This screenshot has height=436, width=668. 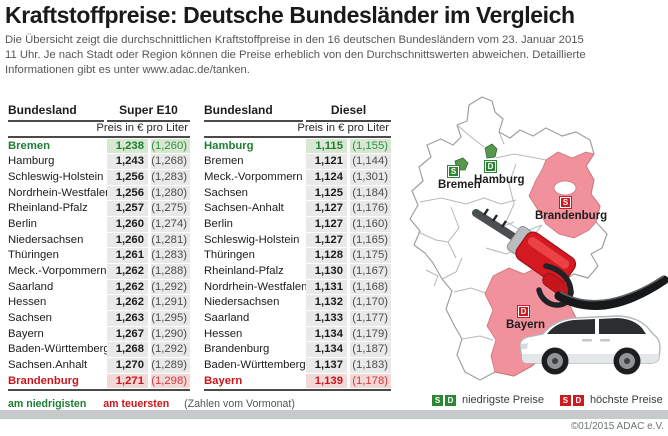 What do you see at coordinates (170, 162) in the screenshot?
I see `previous-month-cell: (1,268)` at bounding box center [170, 162].